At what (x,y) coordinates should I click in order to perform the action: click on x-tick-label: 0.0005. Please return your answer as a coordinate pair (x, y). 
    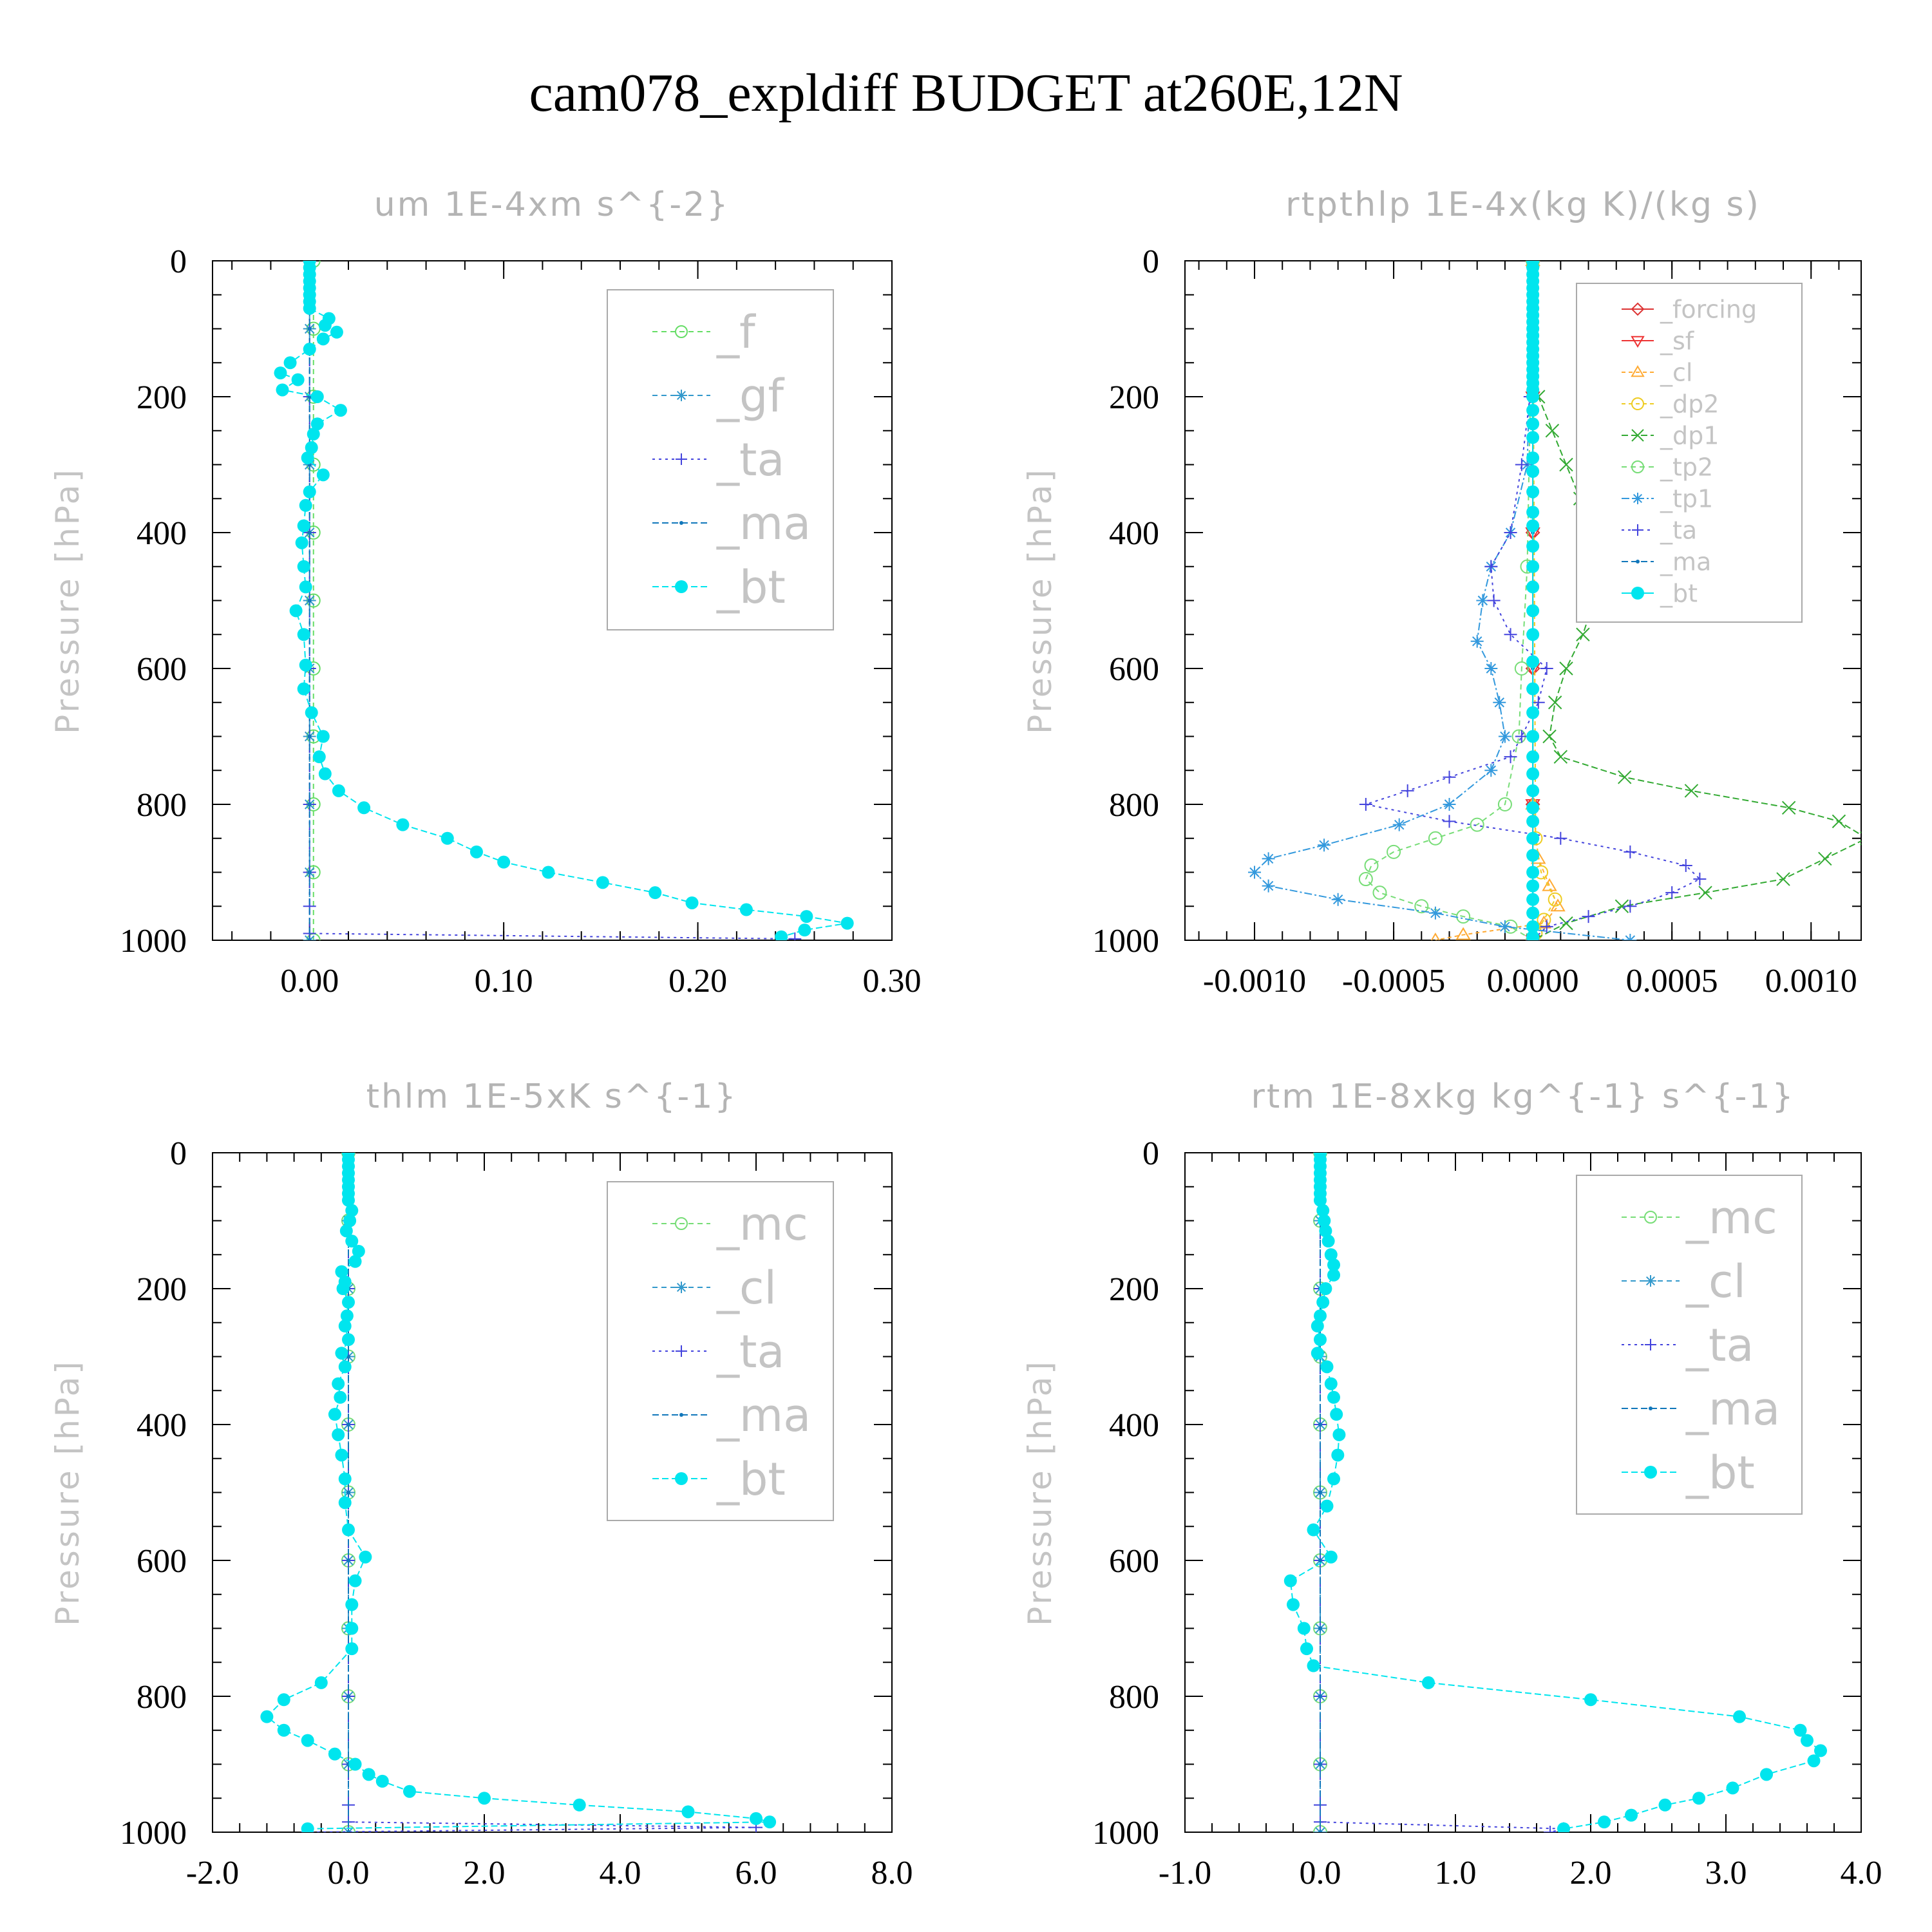
    Looking at the image, I should click on (1672, 981).